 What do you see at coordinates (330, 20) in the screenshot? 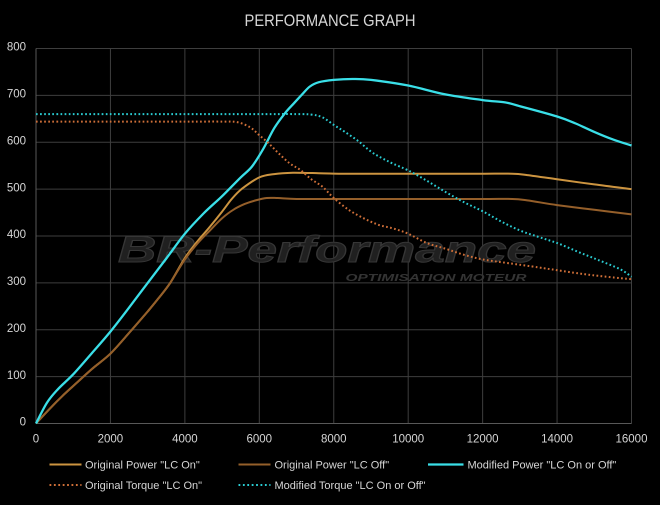
I see `svg-text: PERFORMANCE GRAPH` at bounding box center [330, 20].